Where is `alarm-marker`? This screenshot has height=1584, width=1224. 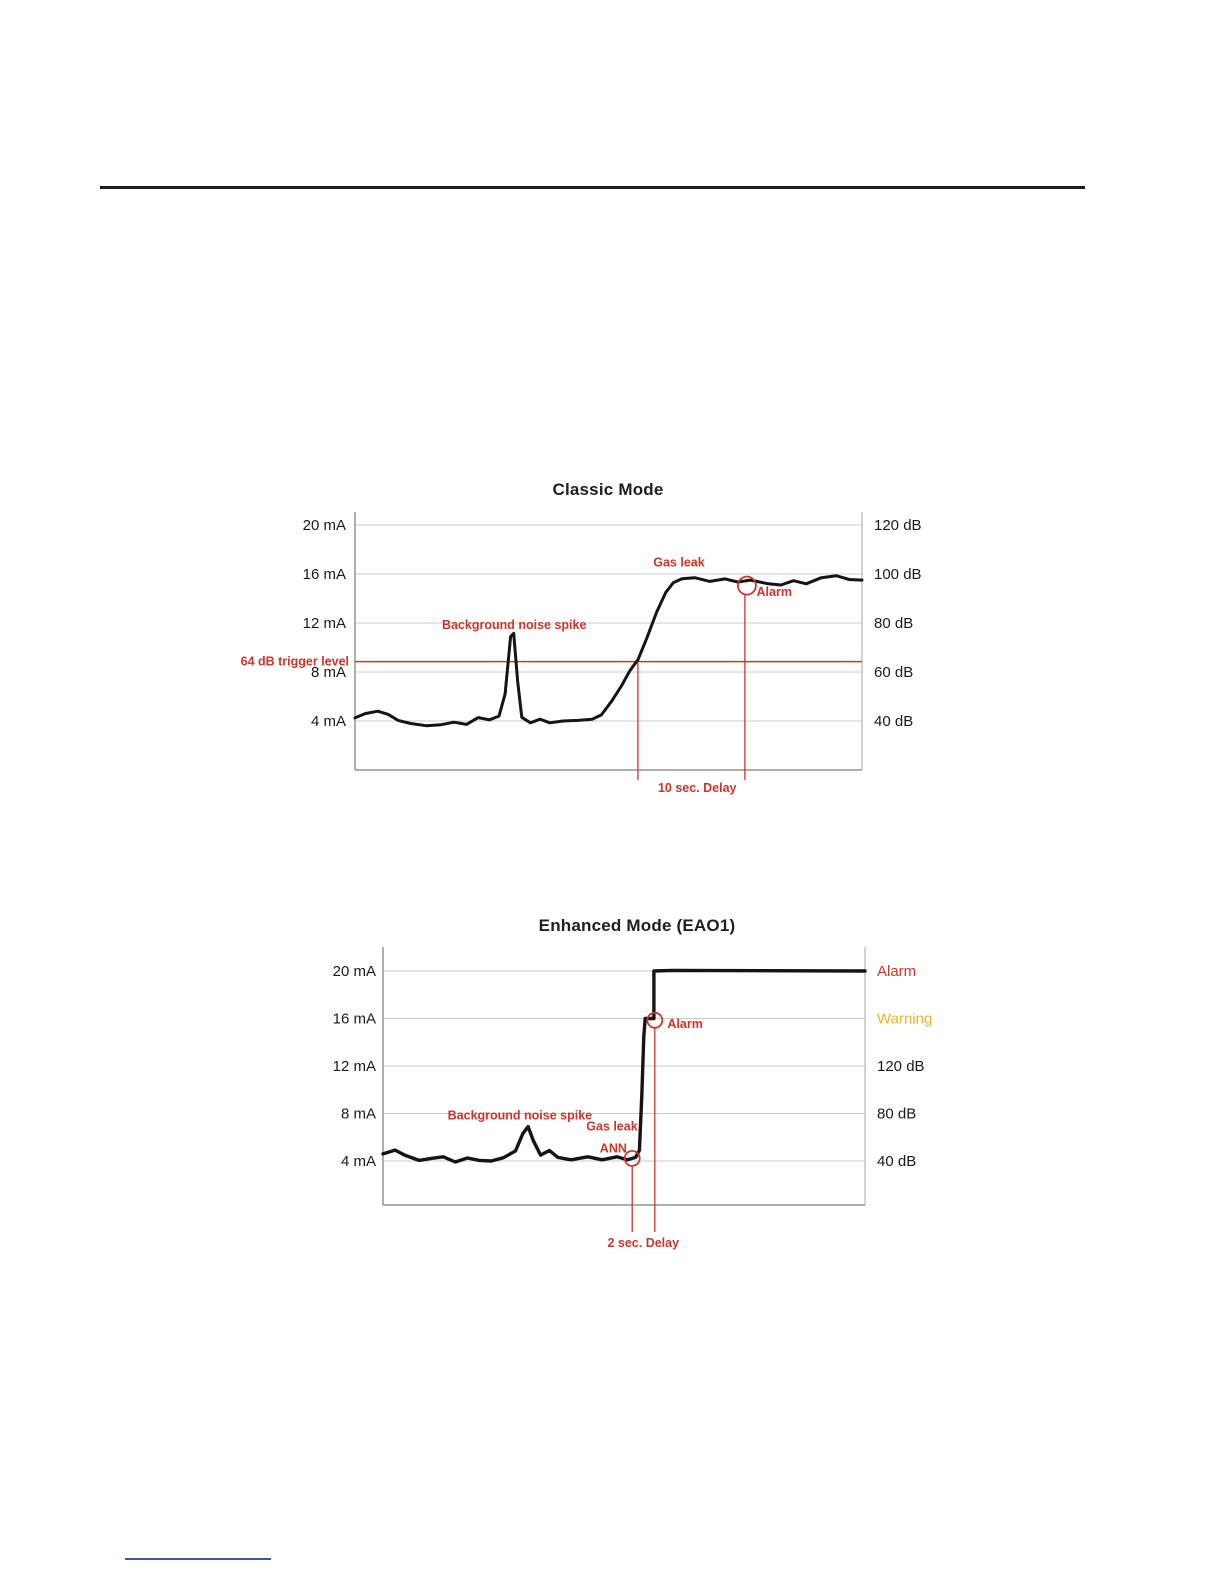 alarm-marker is located at coordinates (747, 585).